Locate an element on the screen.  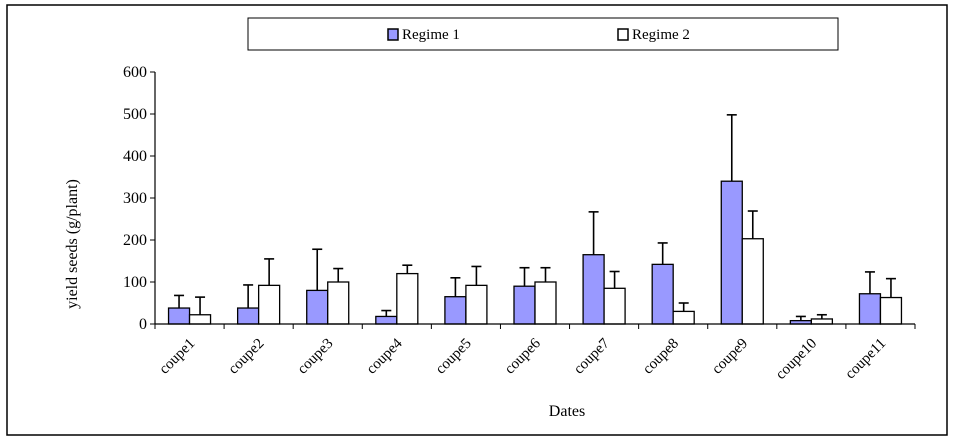
y-axis-label: yield seeds (g/plant) is located at coordinates (72, 244).